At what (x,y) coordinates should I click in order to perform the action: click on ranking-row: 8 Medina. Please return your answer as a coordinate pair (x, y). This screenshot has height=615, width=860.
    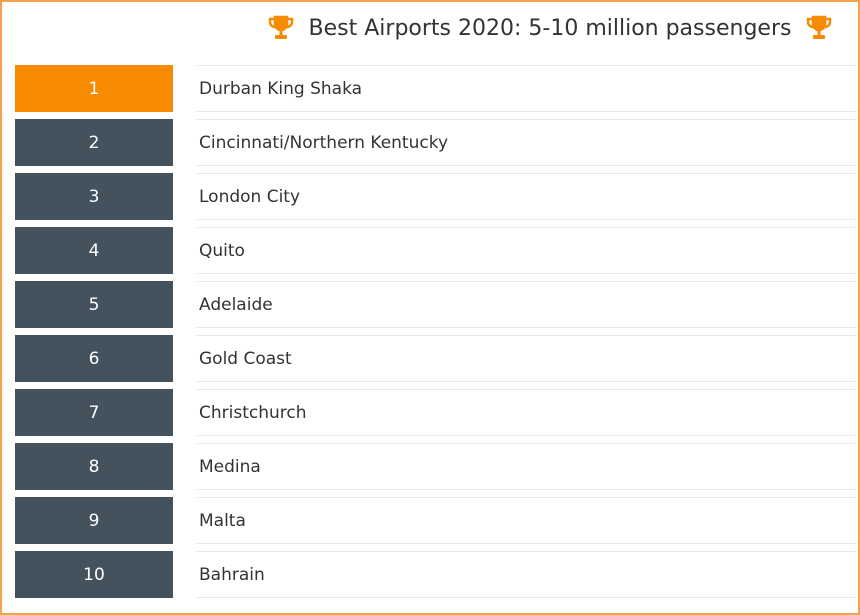
    Looking at the image, I should click on (436, 466).